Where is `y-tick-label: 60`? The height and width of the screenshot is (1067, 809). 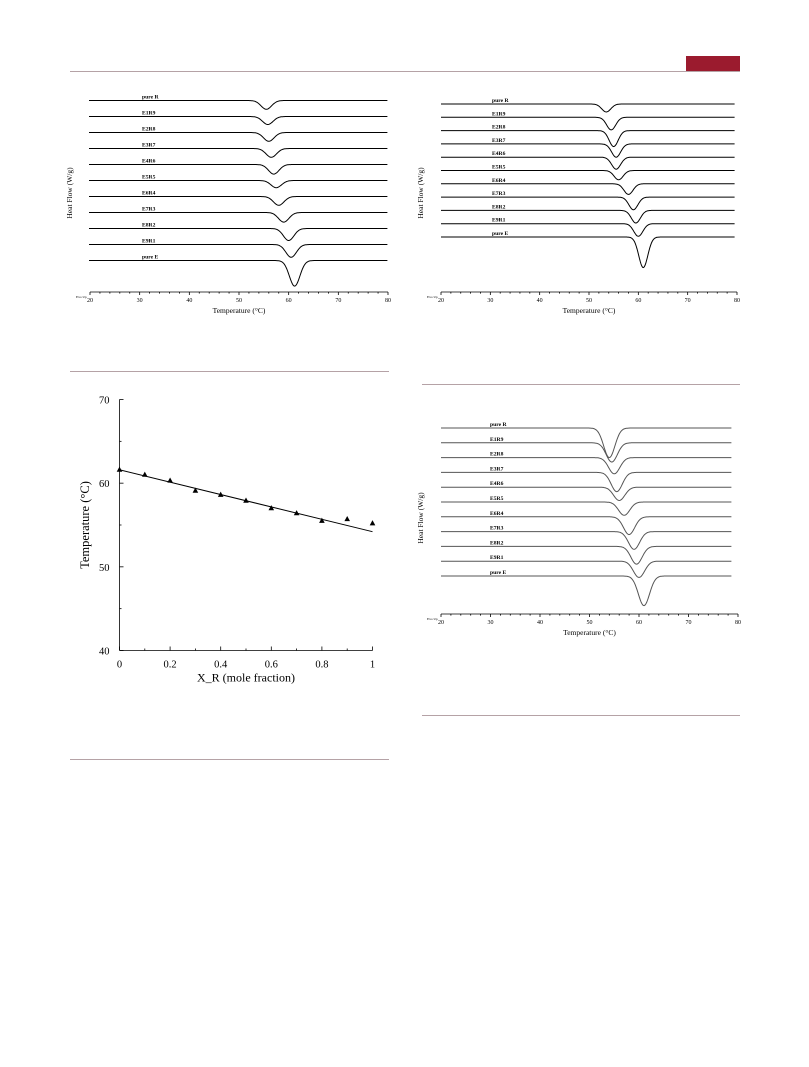 y-tick-label: 60 is located at coordinates (104, 484).